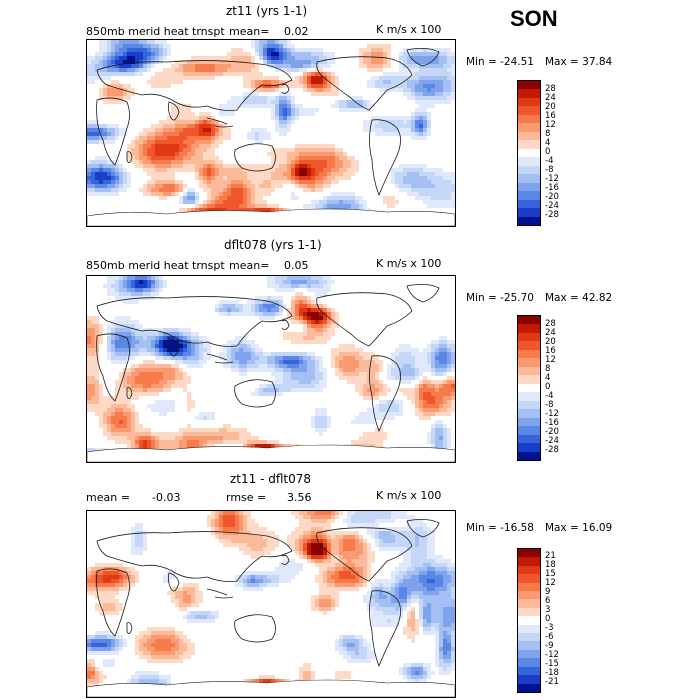  What do you see at coordinates (267, 11) in the screenshot?
I see `panel1-title: zt11 (yrs 1-1)` at bounding box center [267, 11].